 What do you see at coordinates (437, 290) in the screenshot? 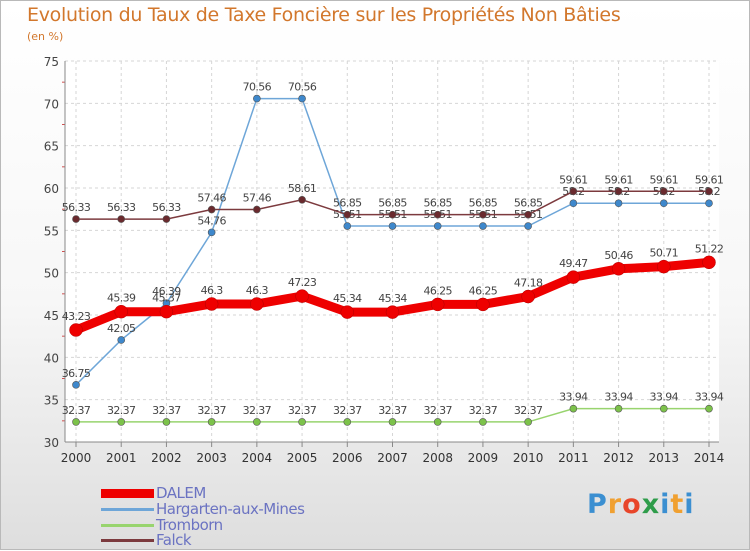
I see `data-label: 46.25` at bounding box center [437, 290].